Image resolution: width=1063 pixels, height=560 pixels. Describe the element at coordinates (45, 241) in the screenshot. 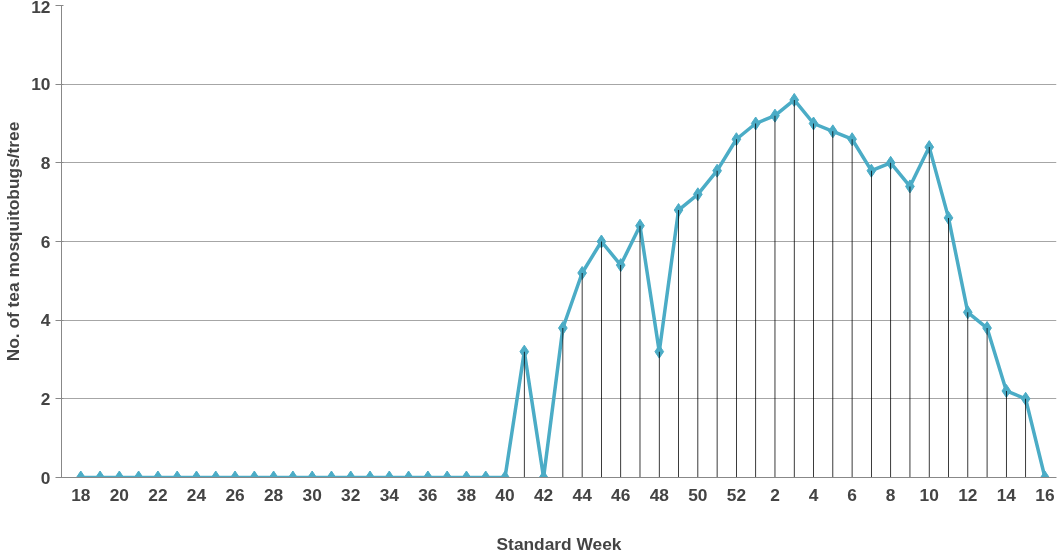

I see `y-tick-label: 6` at that location.